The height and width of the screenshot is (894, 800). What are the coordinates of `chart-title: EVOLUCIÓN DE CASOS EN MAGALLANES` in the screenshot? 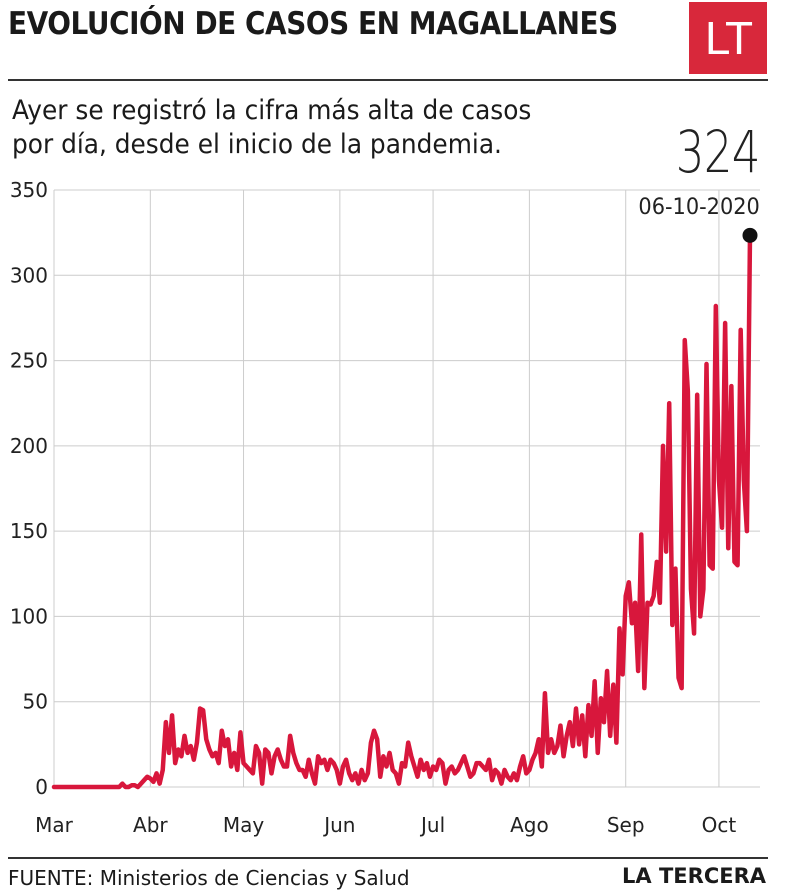 It's located at (313, 24).